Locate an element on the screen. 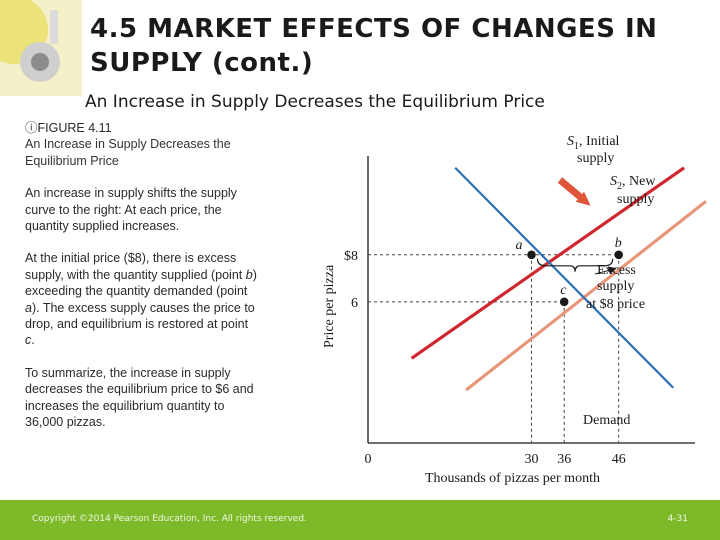  point-a is located at coordinates (531, 255).